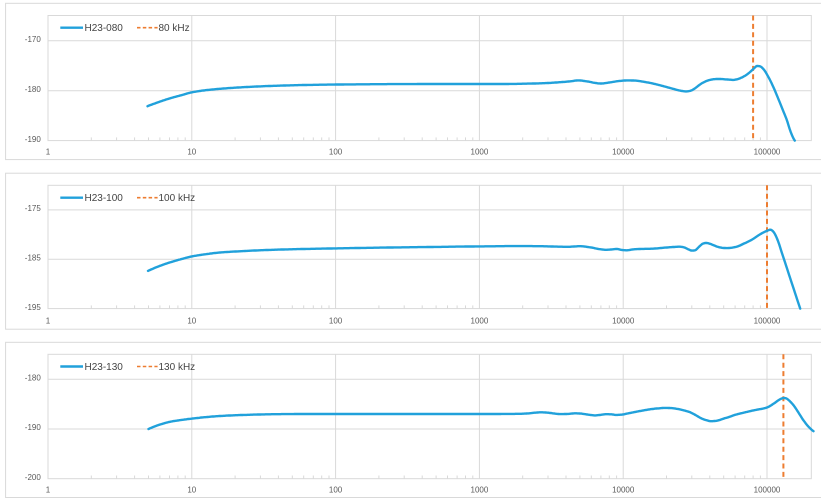 The height and width of the screenshot is (501, 821). What do you see at coordinates (33, 39) in the screenshot?
I see `svg-text: -170` at bounding box center [33, 39].